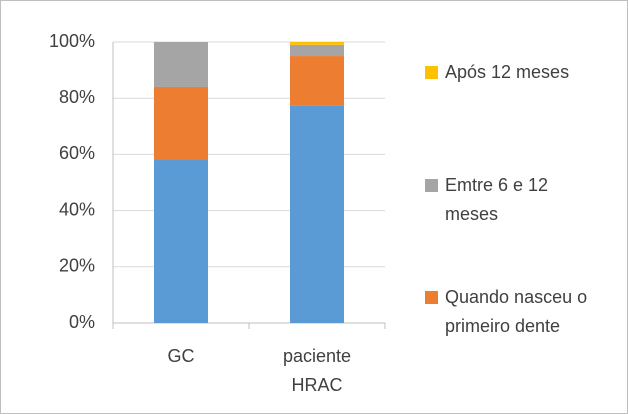  What do you see at coordinates (516, 311) in the screenshot?
I see `legend-label: Quando nasceu o primeiro dente` at bounding box center [516, 311].